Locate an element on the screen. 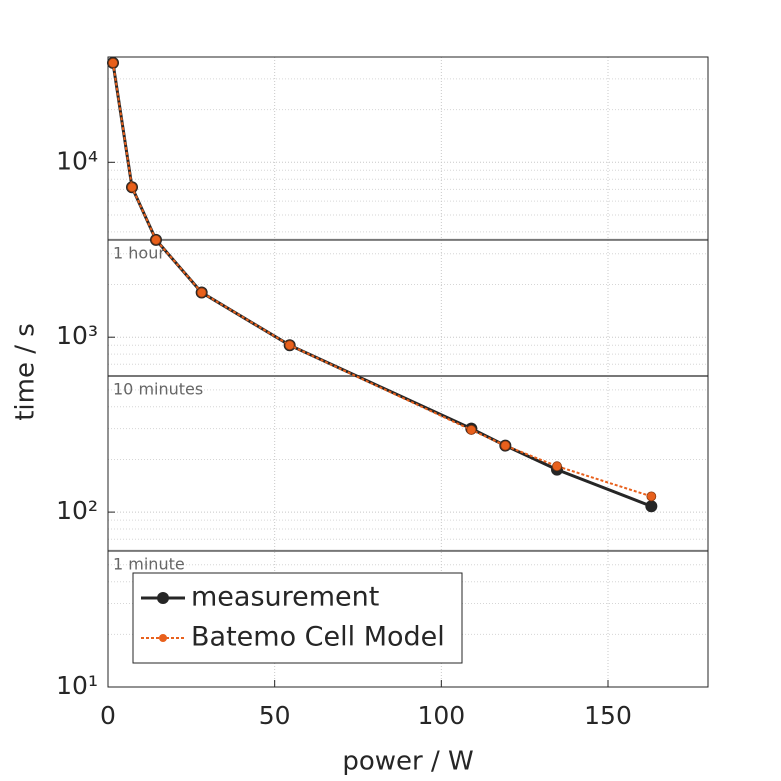  x-tick-label: 100 is located at coordinates (441, 715).